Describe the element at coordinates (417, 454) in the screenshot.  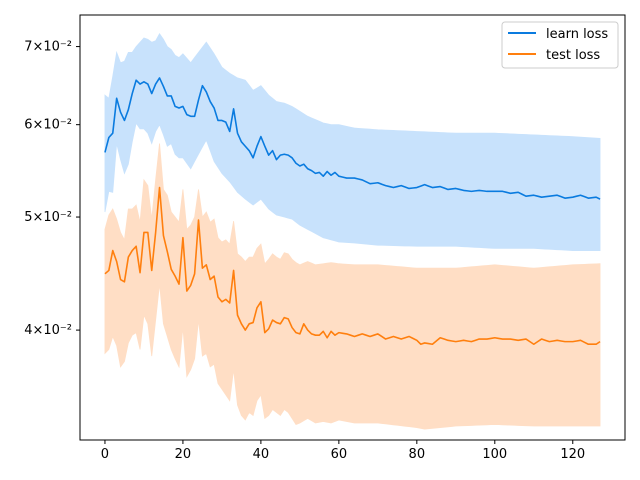
I see `x-tick-label-80: 80` at that location.